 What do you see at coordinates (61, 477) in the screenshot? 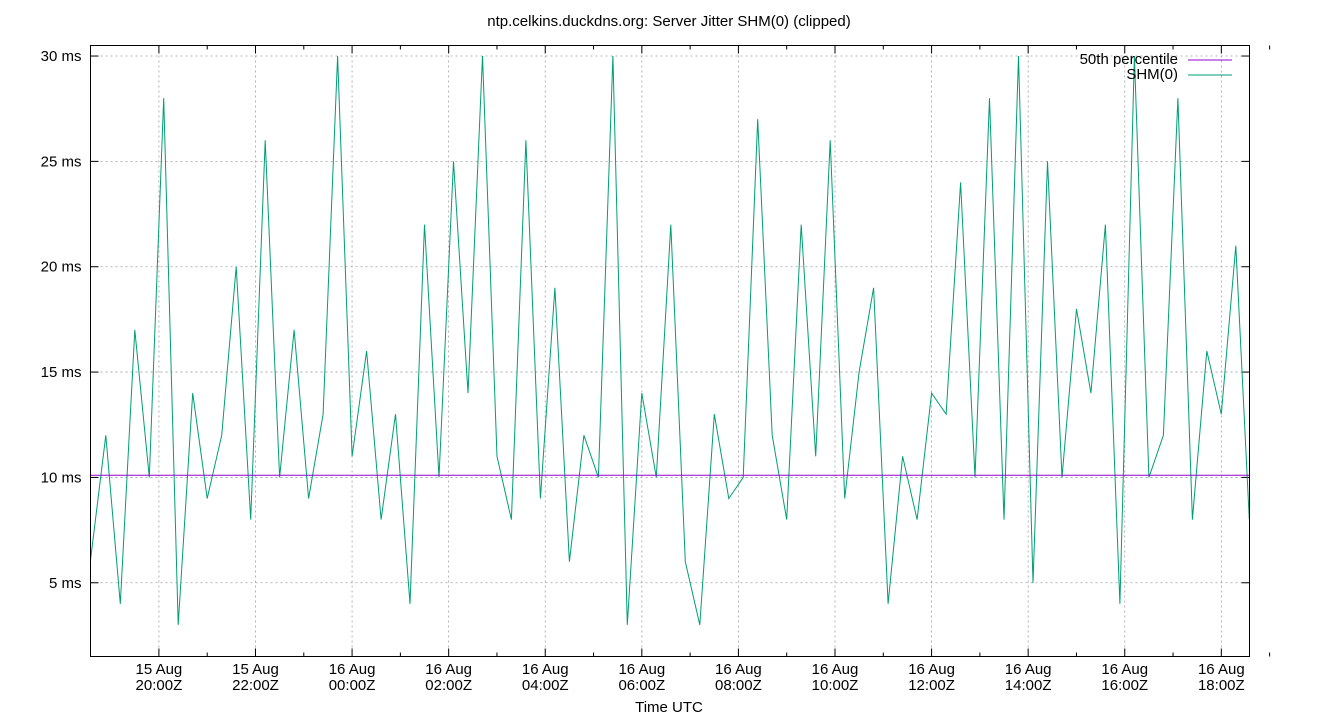
I see `y-tick-label: 10 ms` at bounding box center [61, 477].